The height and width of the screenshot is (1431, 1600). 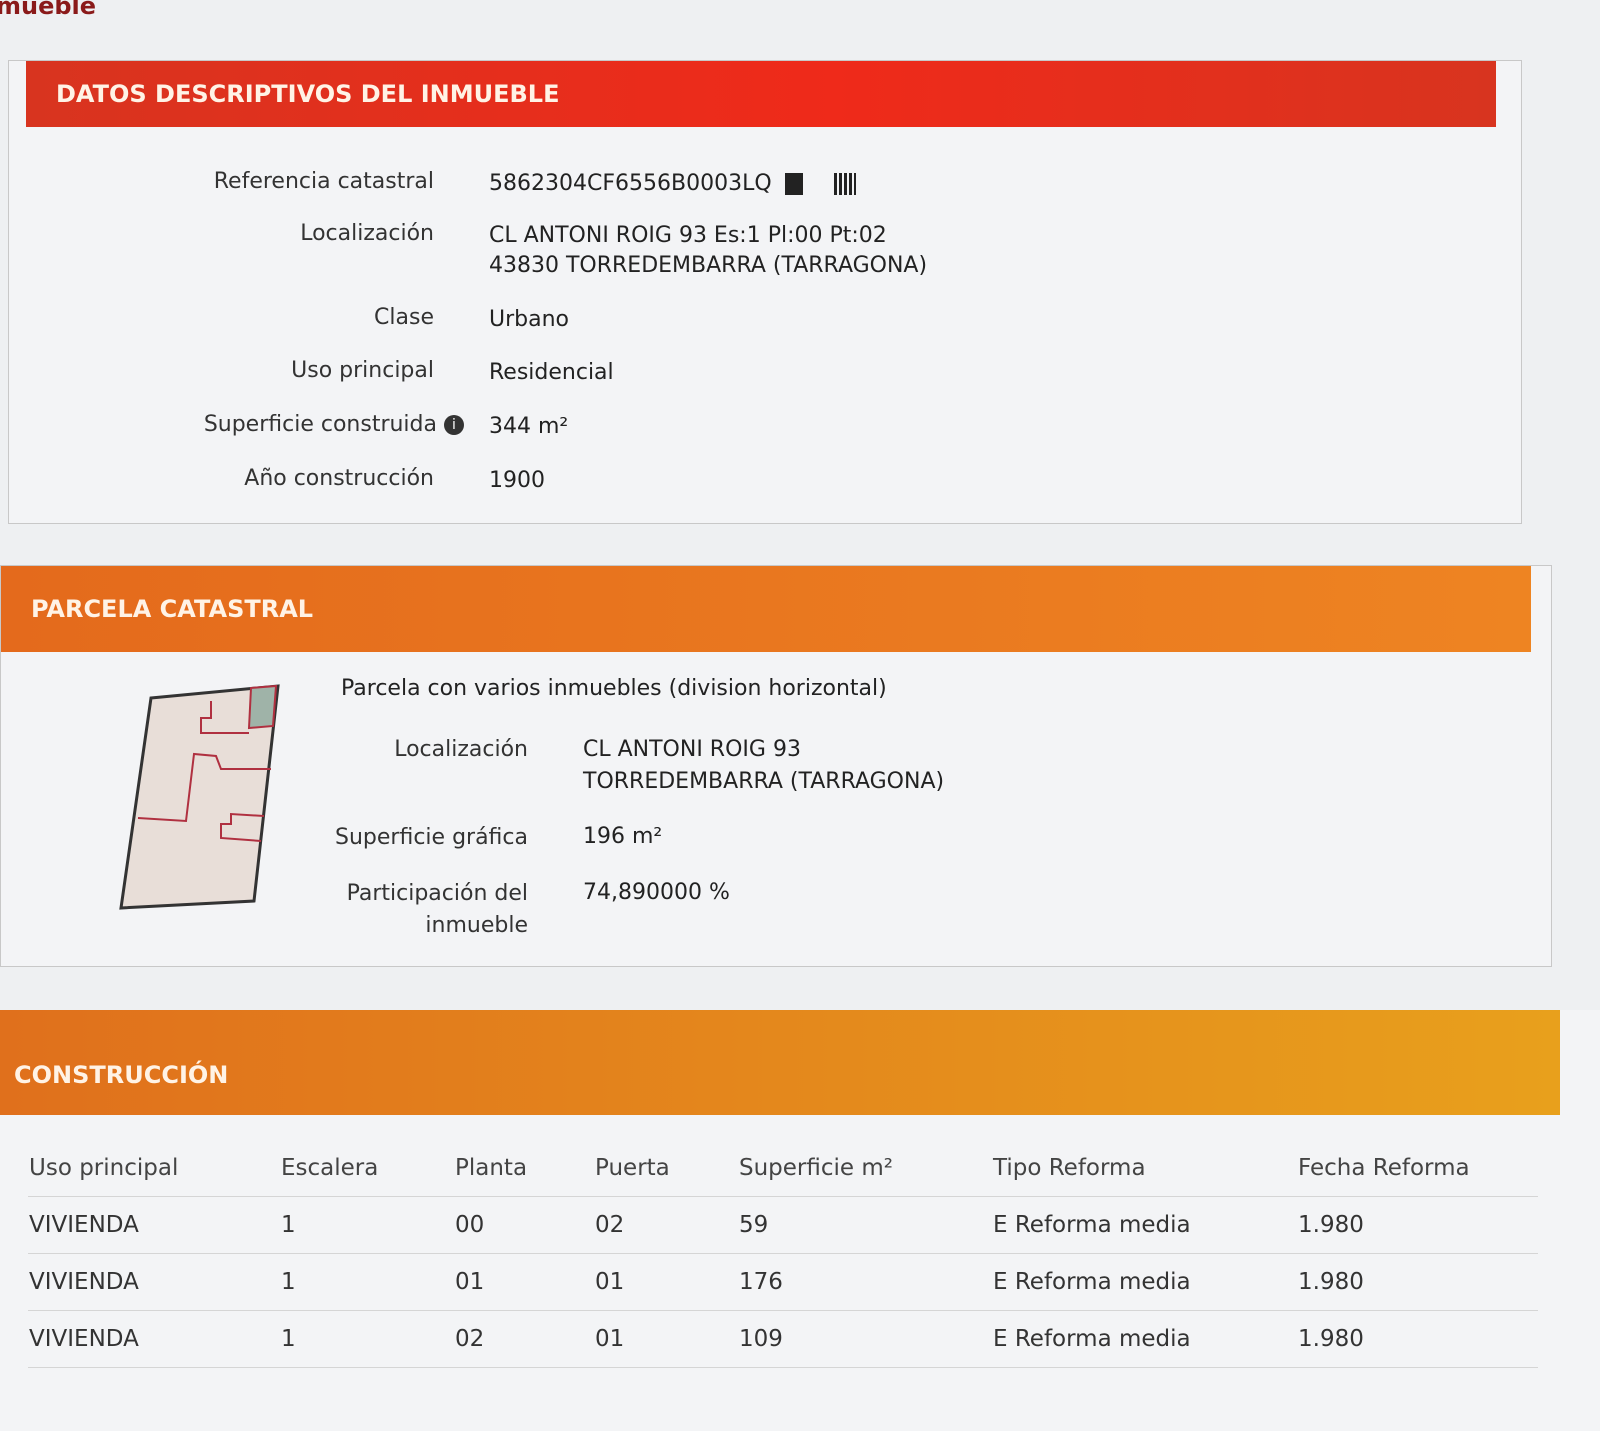 I want to click on value-localizacion-2: 43830 TORREDEMBARRA (TARRAGONA), so click(x=708, y=265).